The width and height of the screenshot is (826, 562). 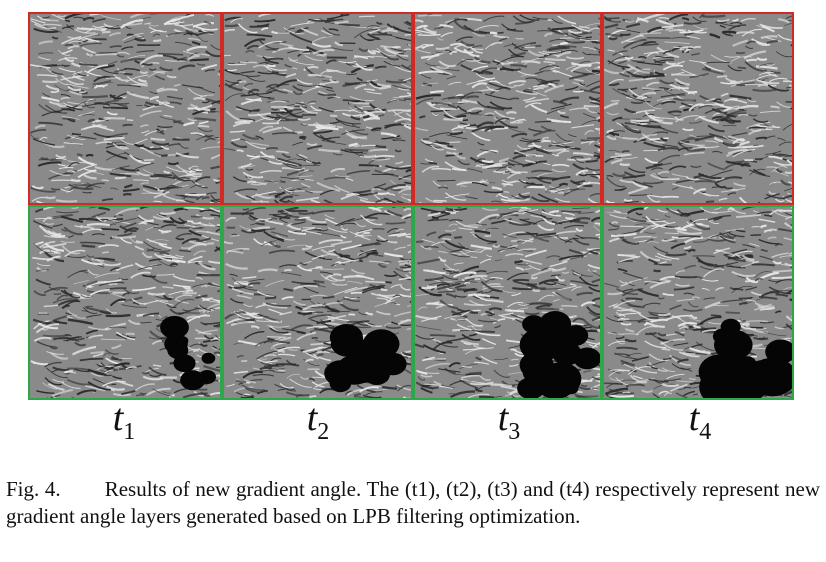 I want to click on panel-top-t4, so click(x=698, y=108).